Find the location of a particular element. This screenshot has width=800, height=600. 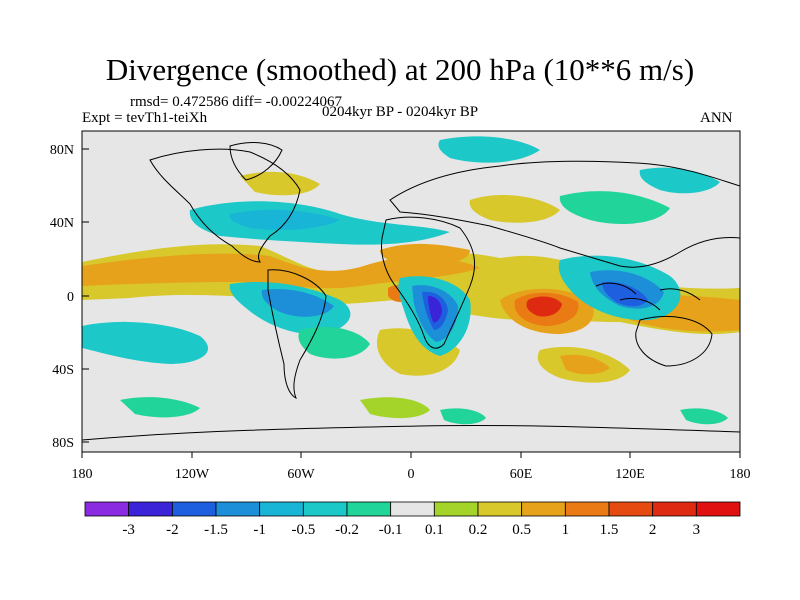

lon-label: 120W is located at coordinates (192, 474).